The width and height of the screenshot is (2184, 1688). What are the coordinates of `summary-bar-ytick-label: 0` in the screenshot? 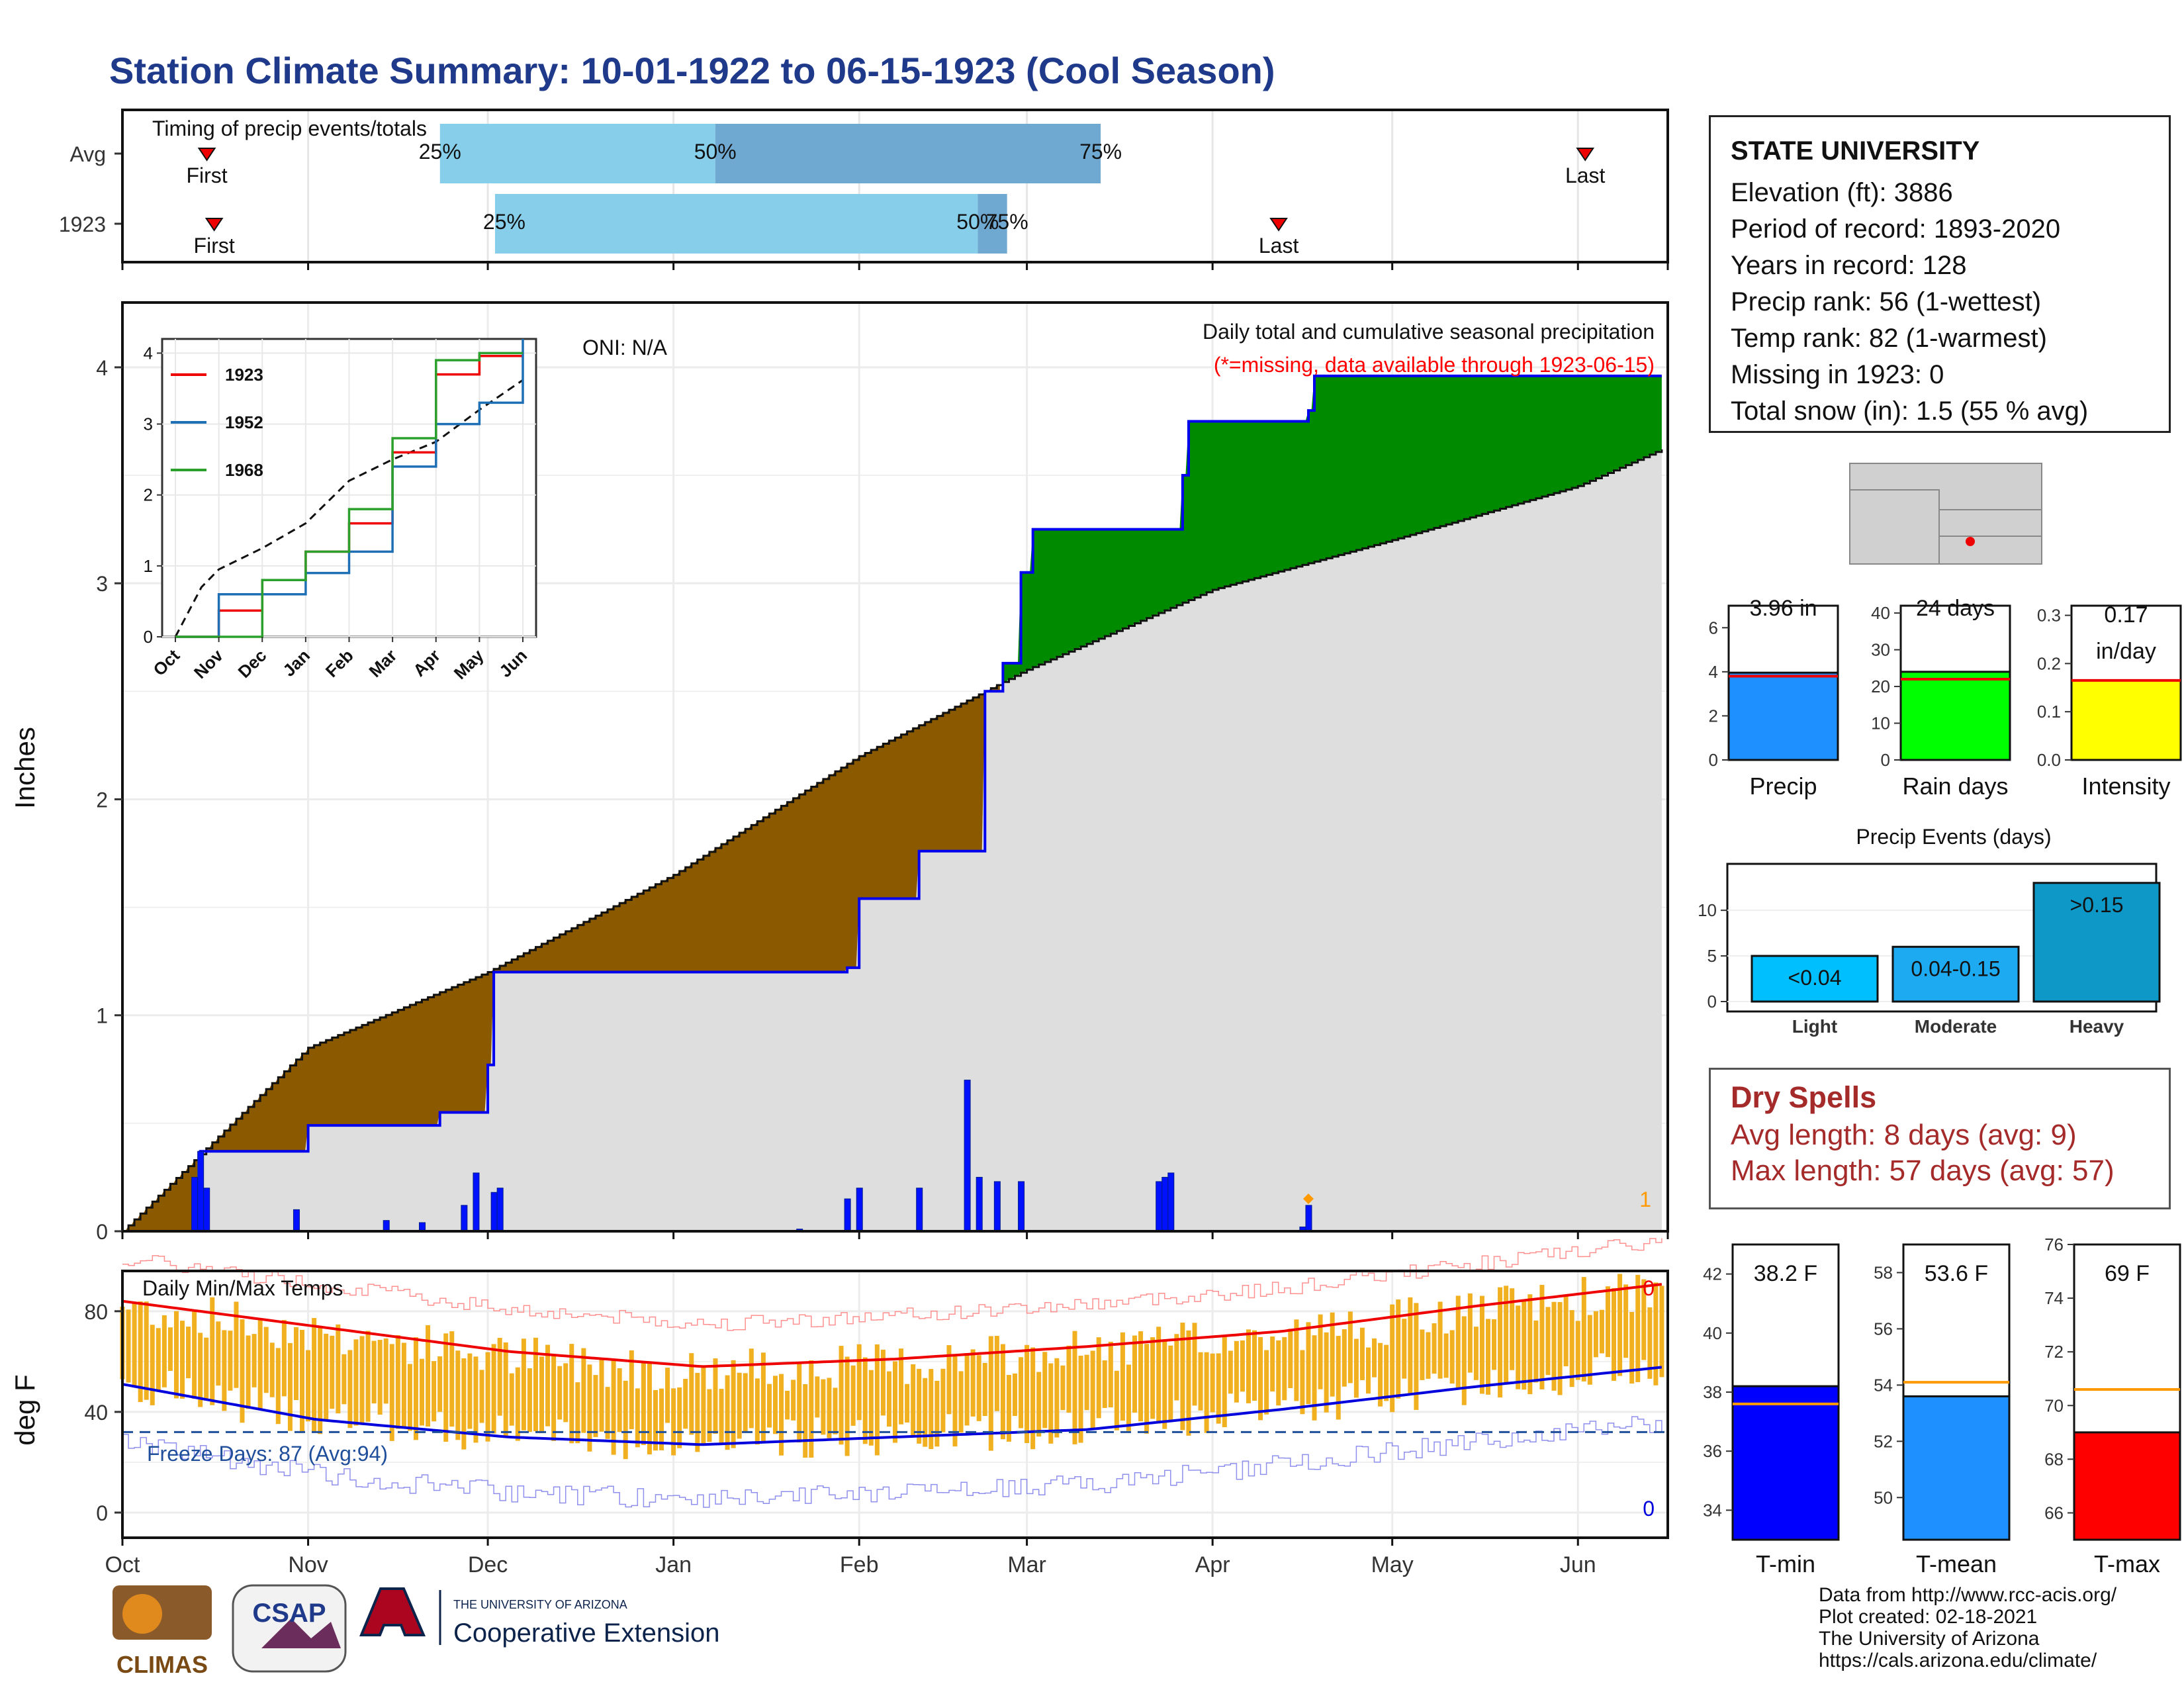 It's located at (1885, 760).